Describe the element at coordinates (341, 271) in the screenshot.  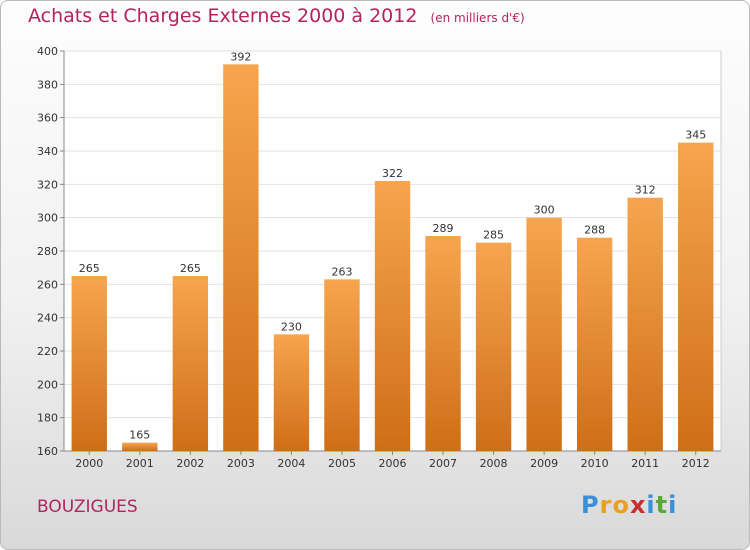
I see `bar-value-label: 263` at that location.